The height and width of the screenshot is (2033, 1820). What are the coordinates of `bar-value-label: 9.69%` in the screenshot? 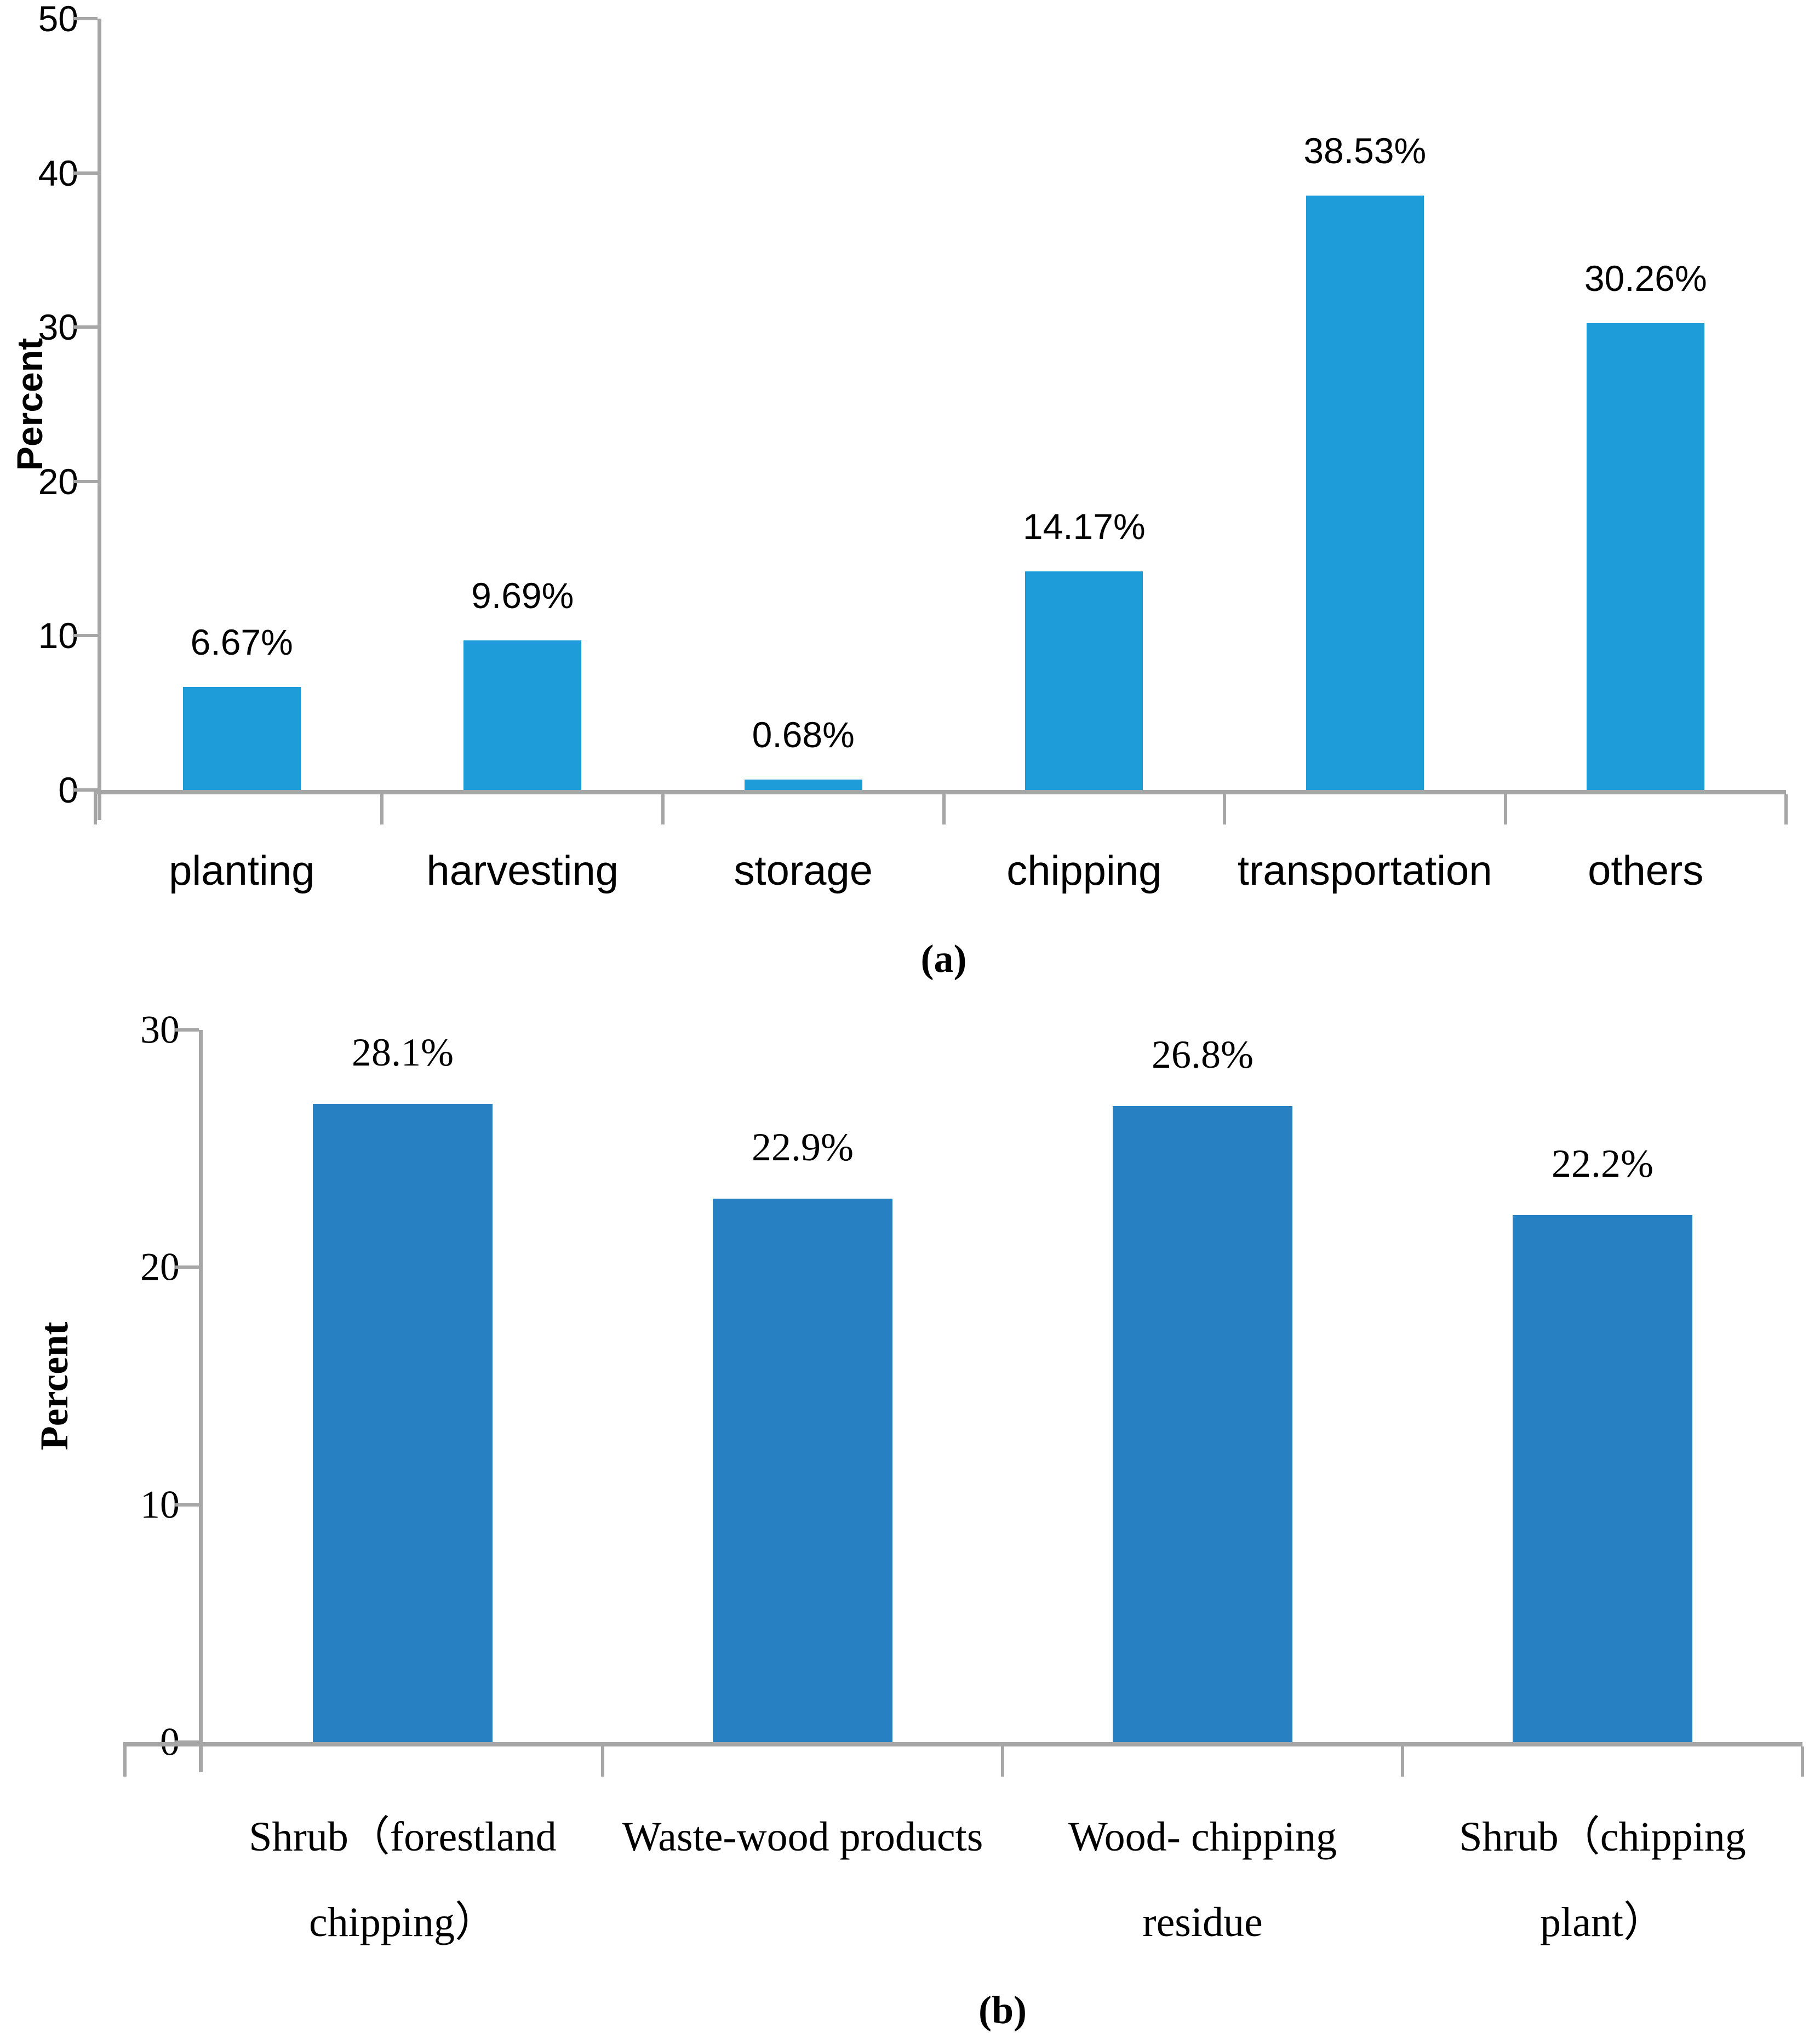 It's located at (522, 595).